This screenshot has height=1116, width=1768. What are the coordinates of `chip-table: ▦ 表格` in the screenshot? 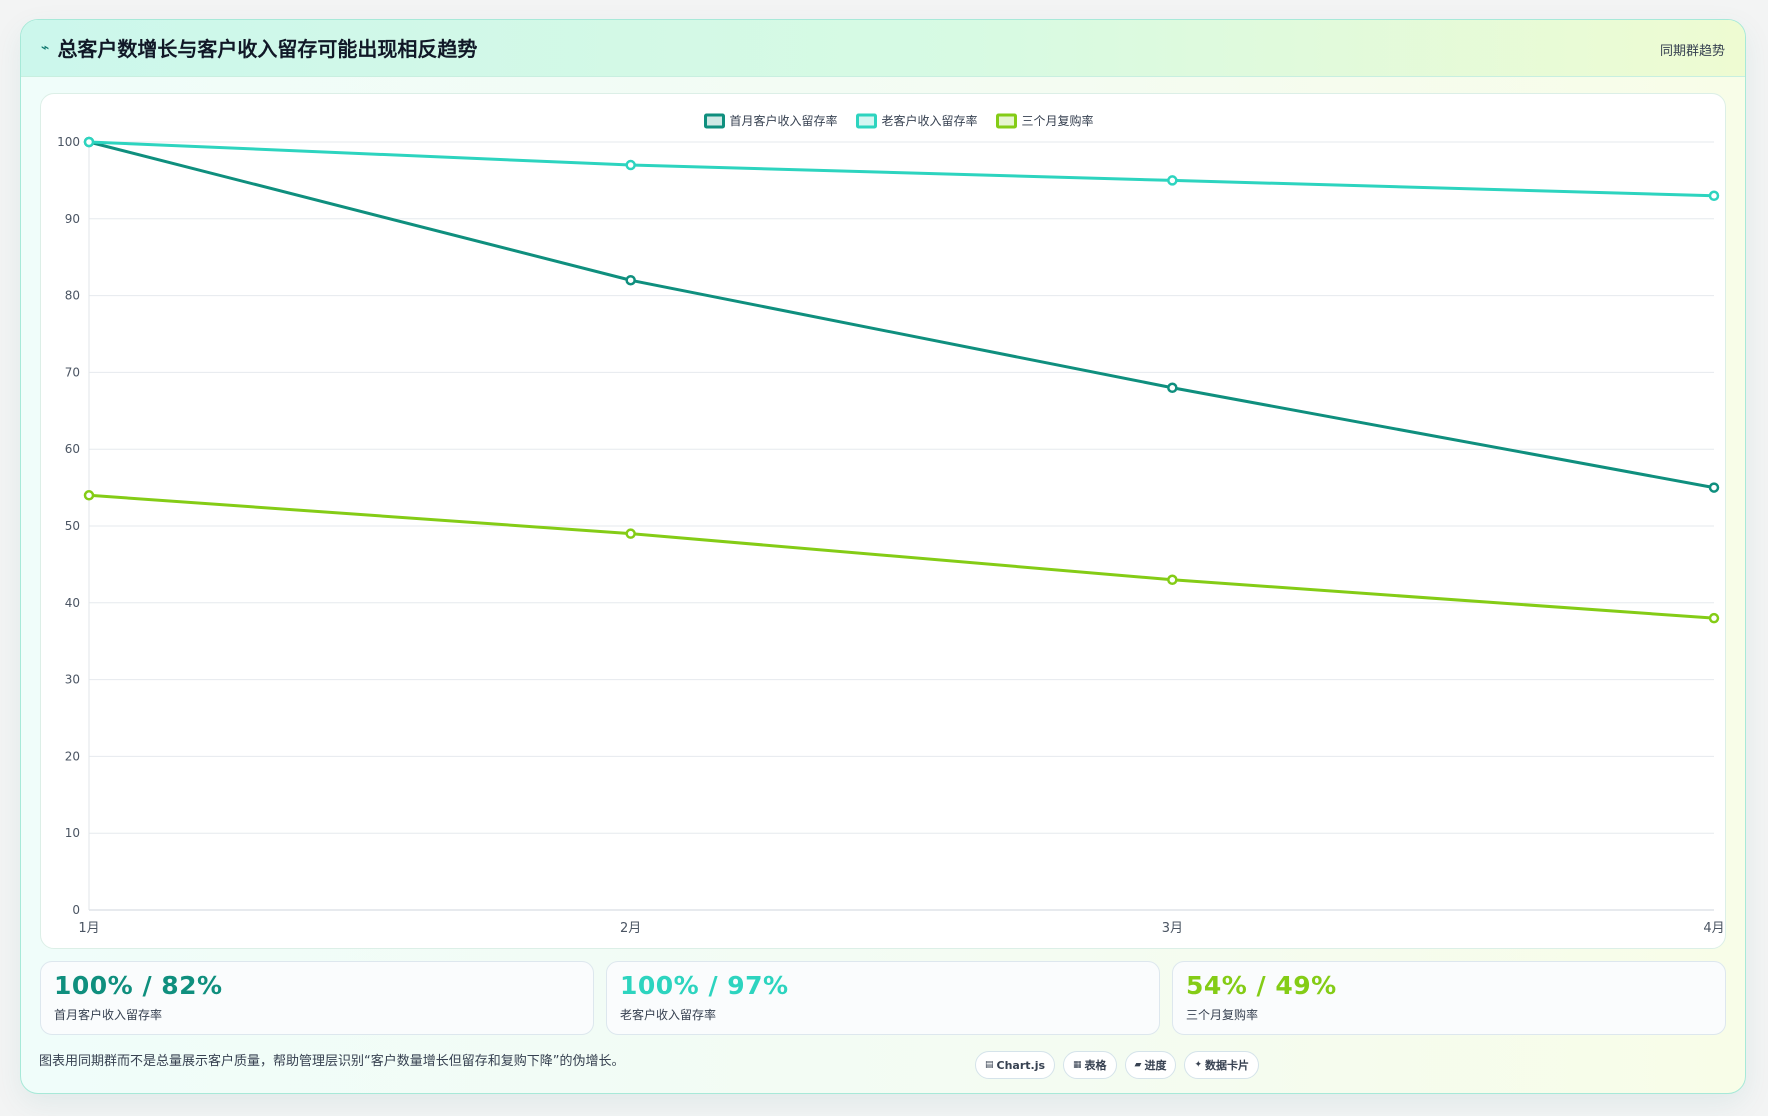 It's located at (1090, 1065).